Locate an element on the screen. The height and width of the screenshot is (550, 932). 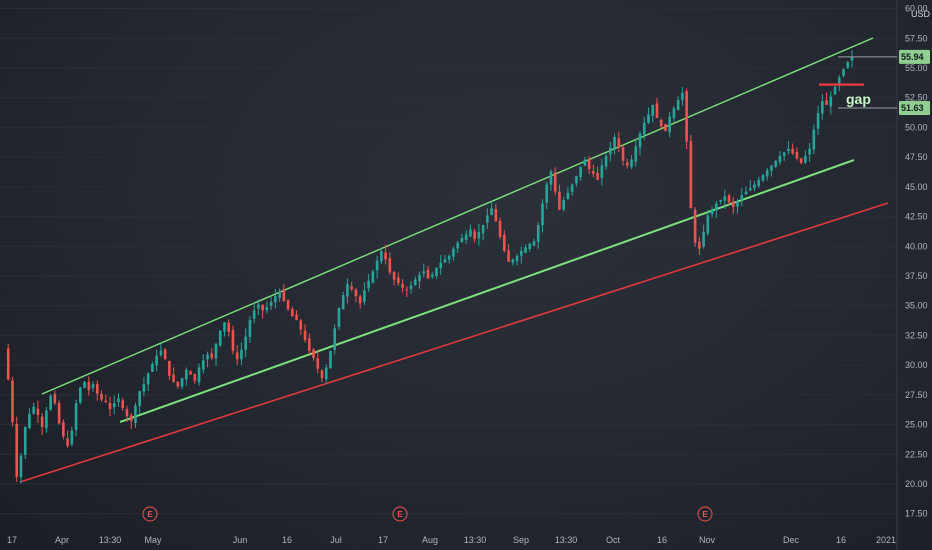
x-tick-label: 2021 is located at coordinates (886, 540).